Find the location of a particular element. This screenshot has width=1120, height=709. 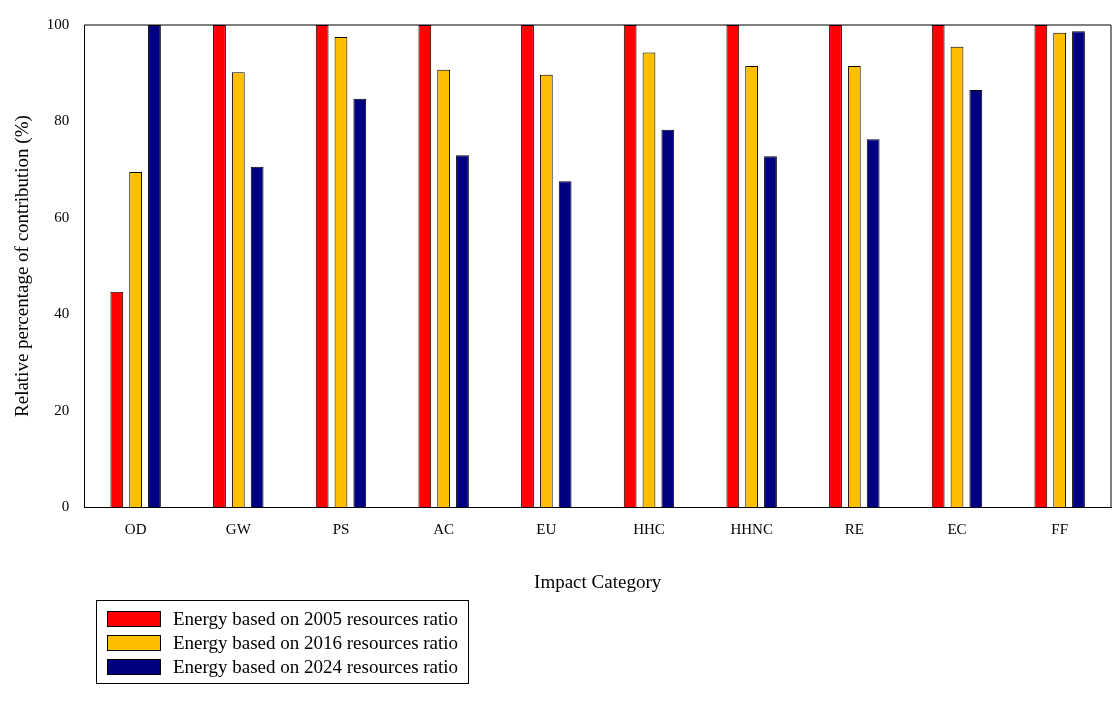

y-tick-label: 40 is located at coordinates (62, 313).